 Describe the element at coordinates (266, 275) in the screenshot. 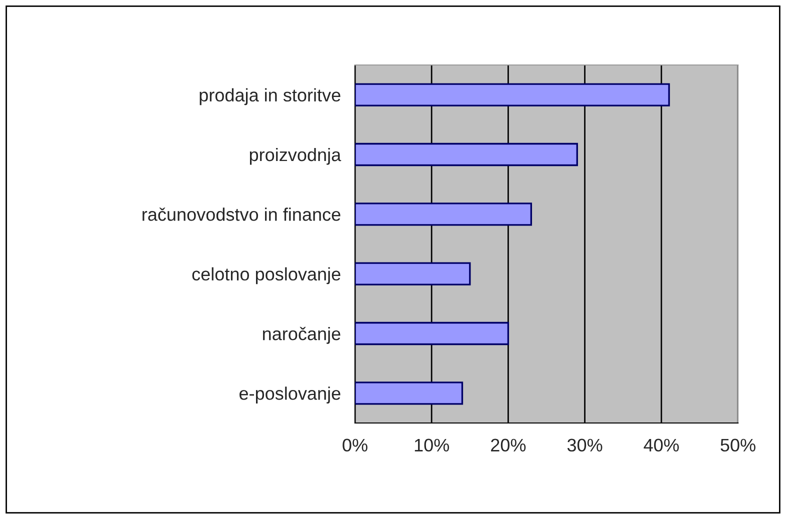

I see `y-tick-label: celotno poslovanje` at that location.